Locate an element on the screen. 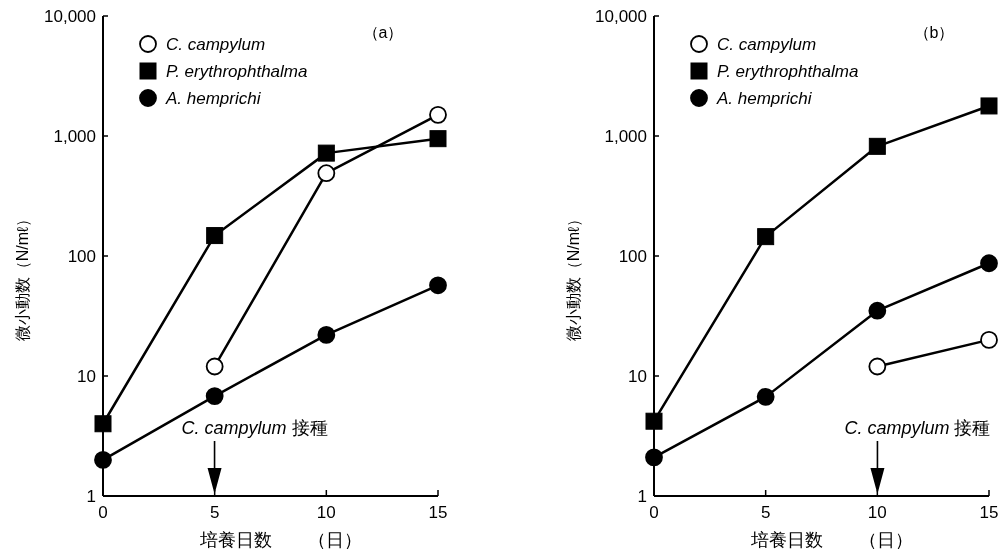  text: （a） is located at coordinates (383, 32).